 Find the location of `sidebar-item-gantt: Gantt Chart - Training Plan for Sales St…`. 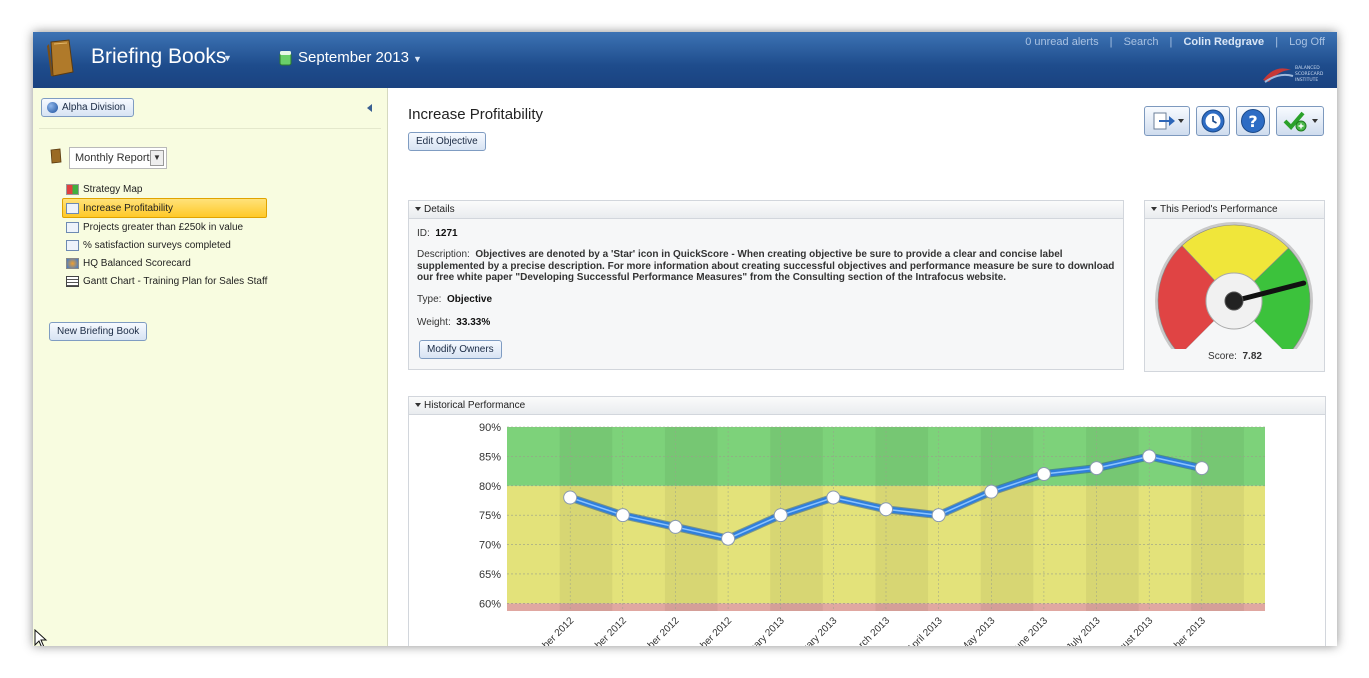

sidebar-item-gantt: Gantt Chart - Training Plan for Sales St… is located at coordinates (166, 281).